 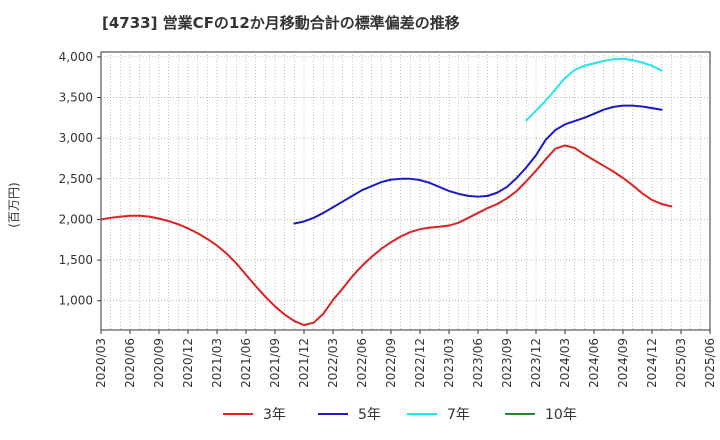 What do you see at coordinates (275, 363) in the screenshot?
I see `x-tick-label: 2021/09` at bounding box center [275, 363].